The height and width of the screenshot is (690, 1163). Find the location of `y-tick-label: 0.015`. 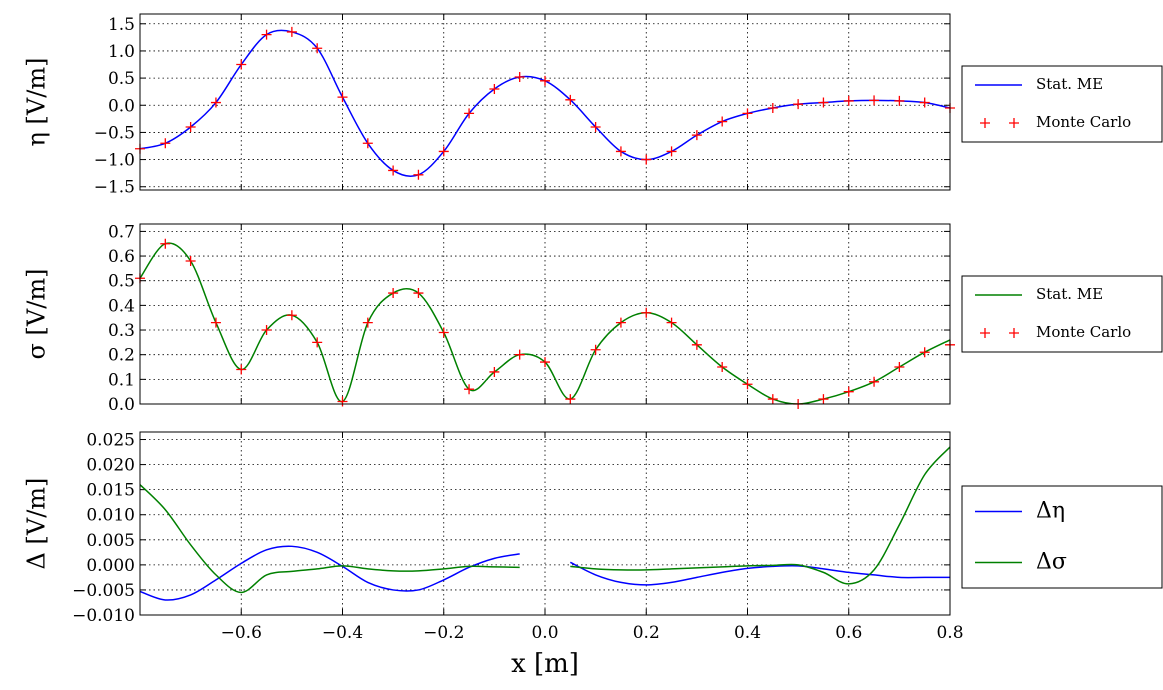

y-tick-label: 0.015 is located at coordinates (110, 491).